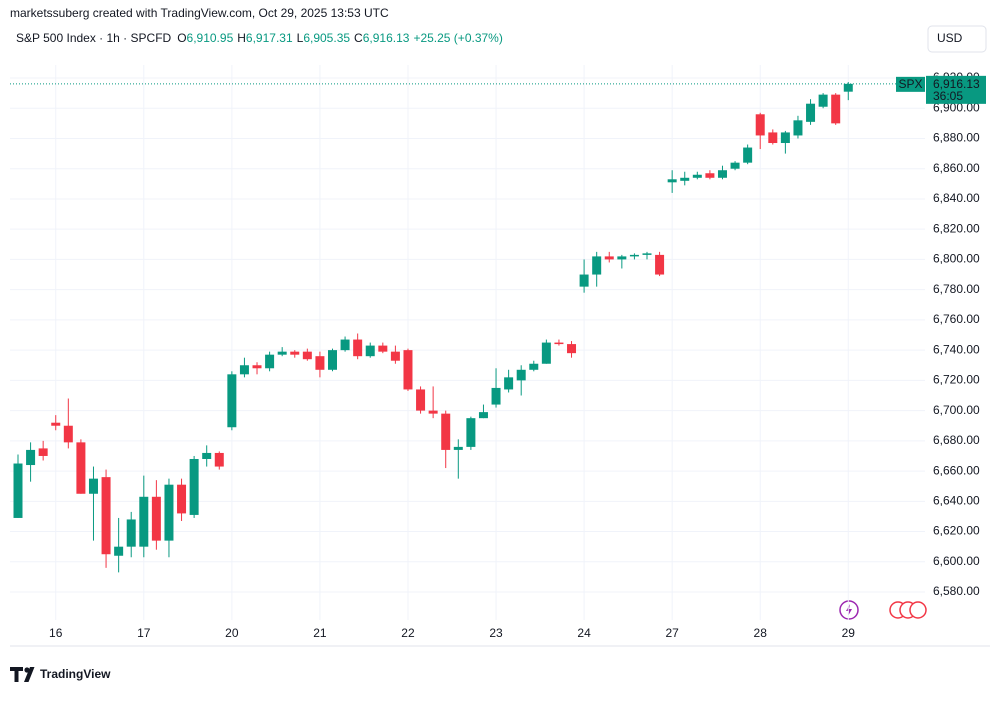  What do you see at coordinates (358, 38) in the screenshot?
I see `ohlc-key: C` at bounding box center [358, 38].